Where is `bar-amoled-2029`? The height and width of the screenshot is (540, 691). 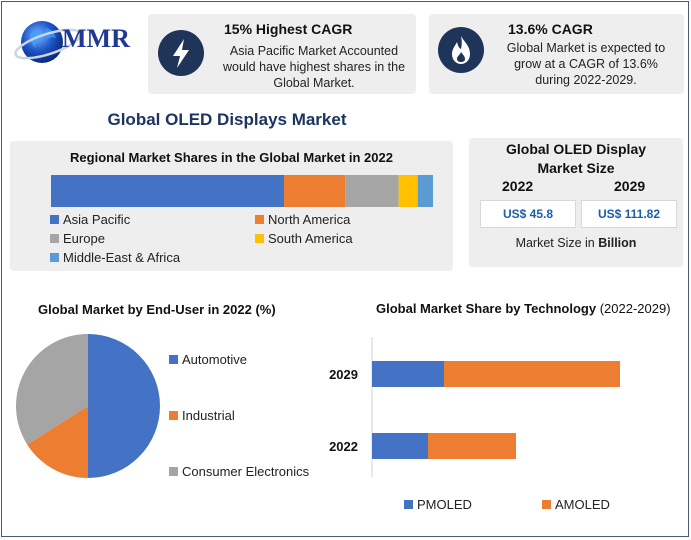
bar-amoled-2029 is located at coordinates (532, 374).